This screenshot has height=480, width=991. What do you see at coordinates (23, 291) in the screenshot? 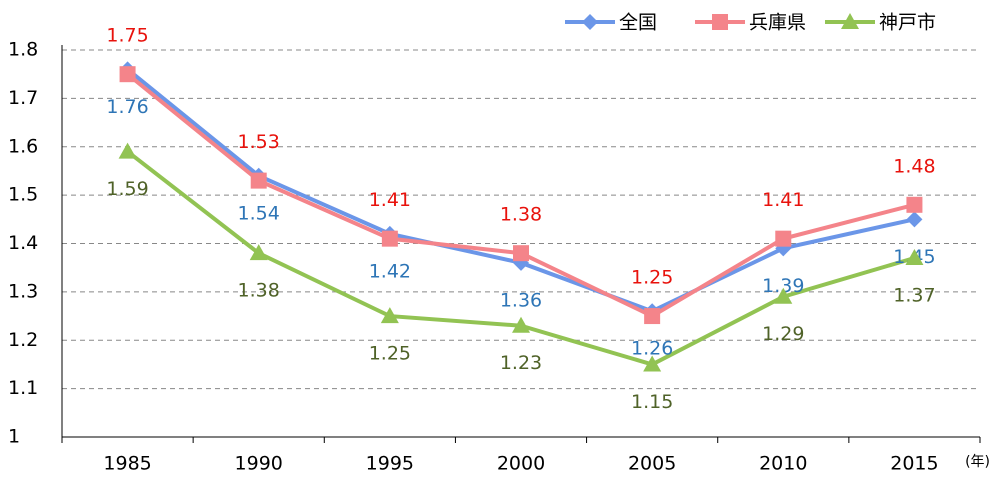
I see `y-tick-label: 1.3` at bounding box center [23, 291].